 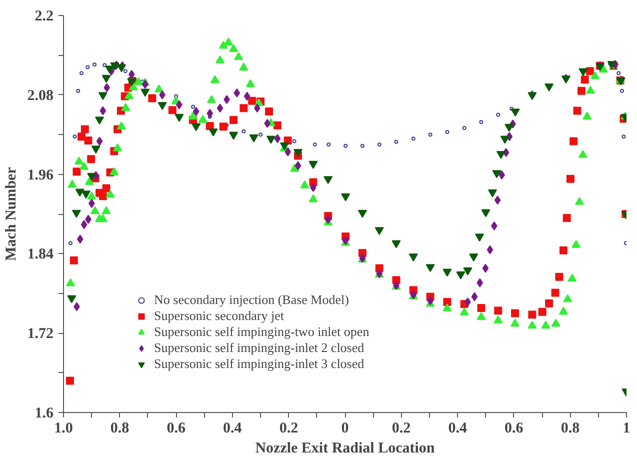 I want to click on y-tick-label: 1.72, so click(x=40, y=334).